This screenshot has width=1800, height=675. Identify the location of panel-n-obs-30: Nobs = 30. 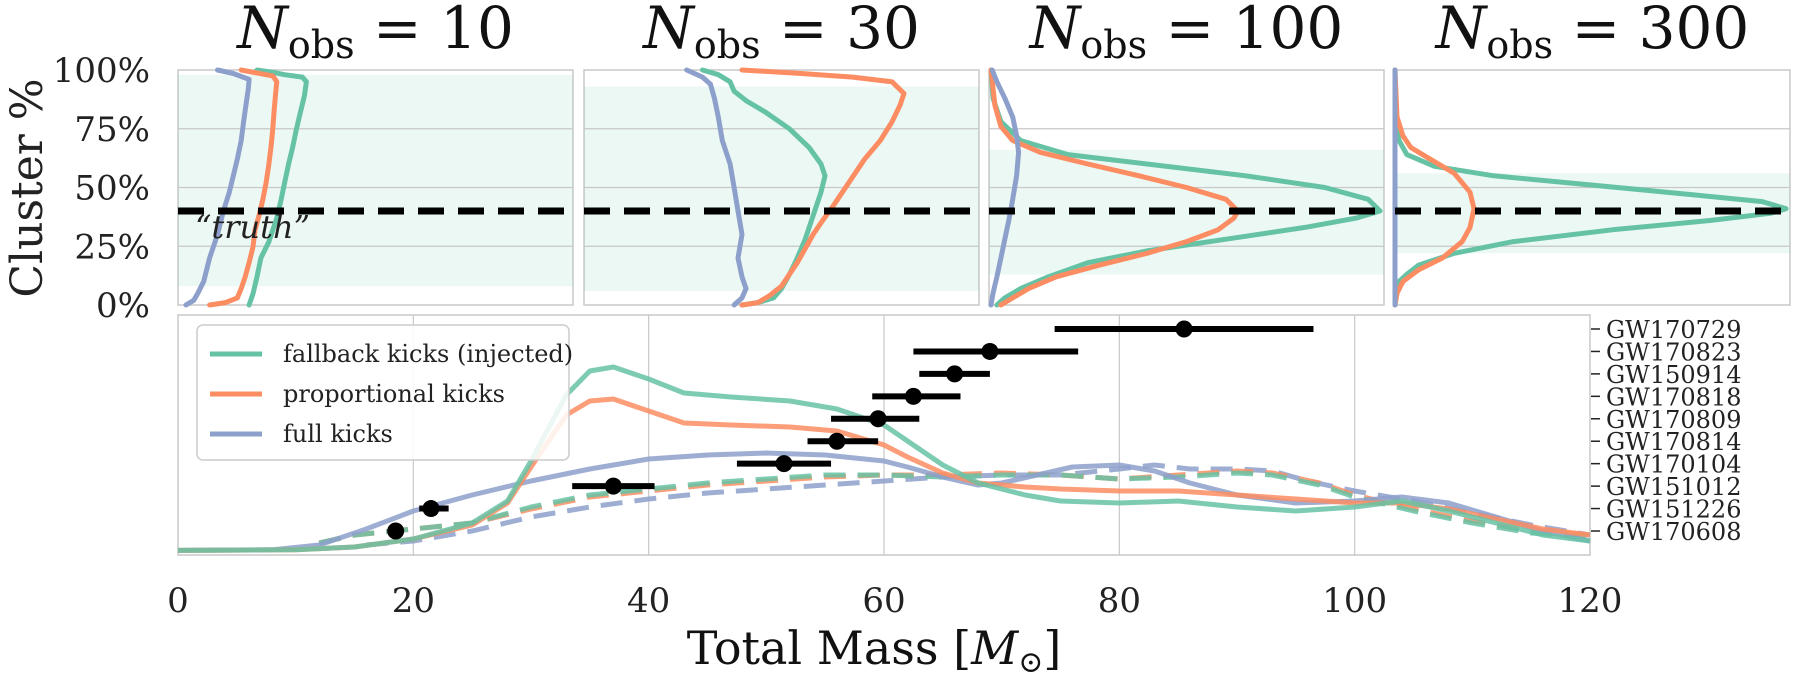
(781, 154).